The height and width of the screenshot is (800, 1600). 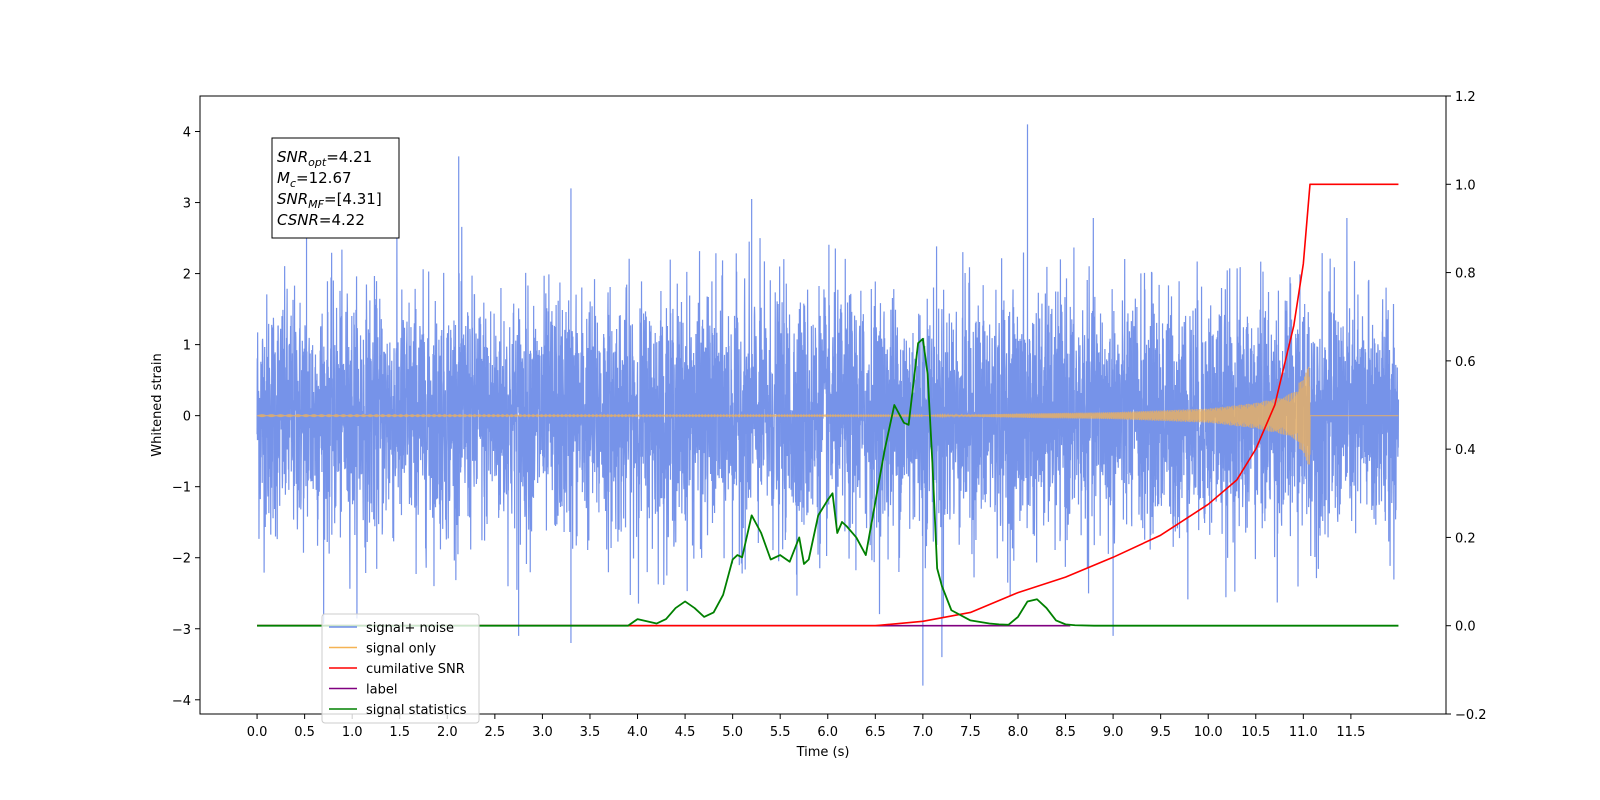 What do you see at coordinates (410, 628) in the screenshot?
I see `legend-label: signal+ noise` at bounding box center [410, 628].